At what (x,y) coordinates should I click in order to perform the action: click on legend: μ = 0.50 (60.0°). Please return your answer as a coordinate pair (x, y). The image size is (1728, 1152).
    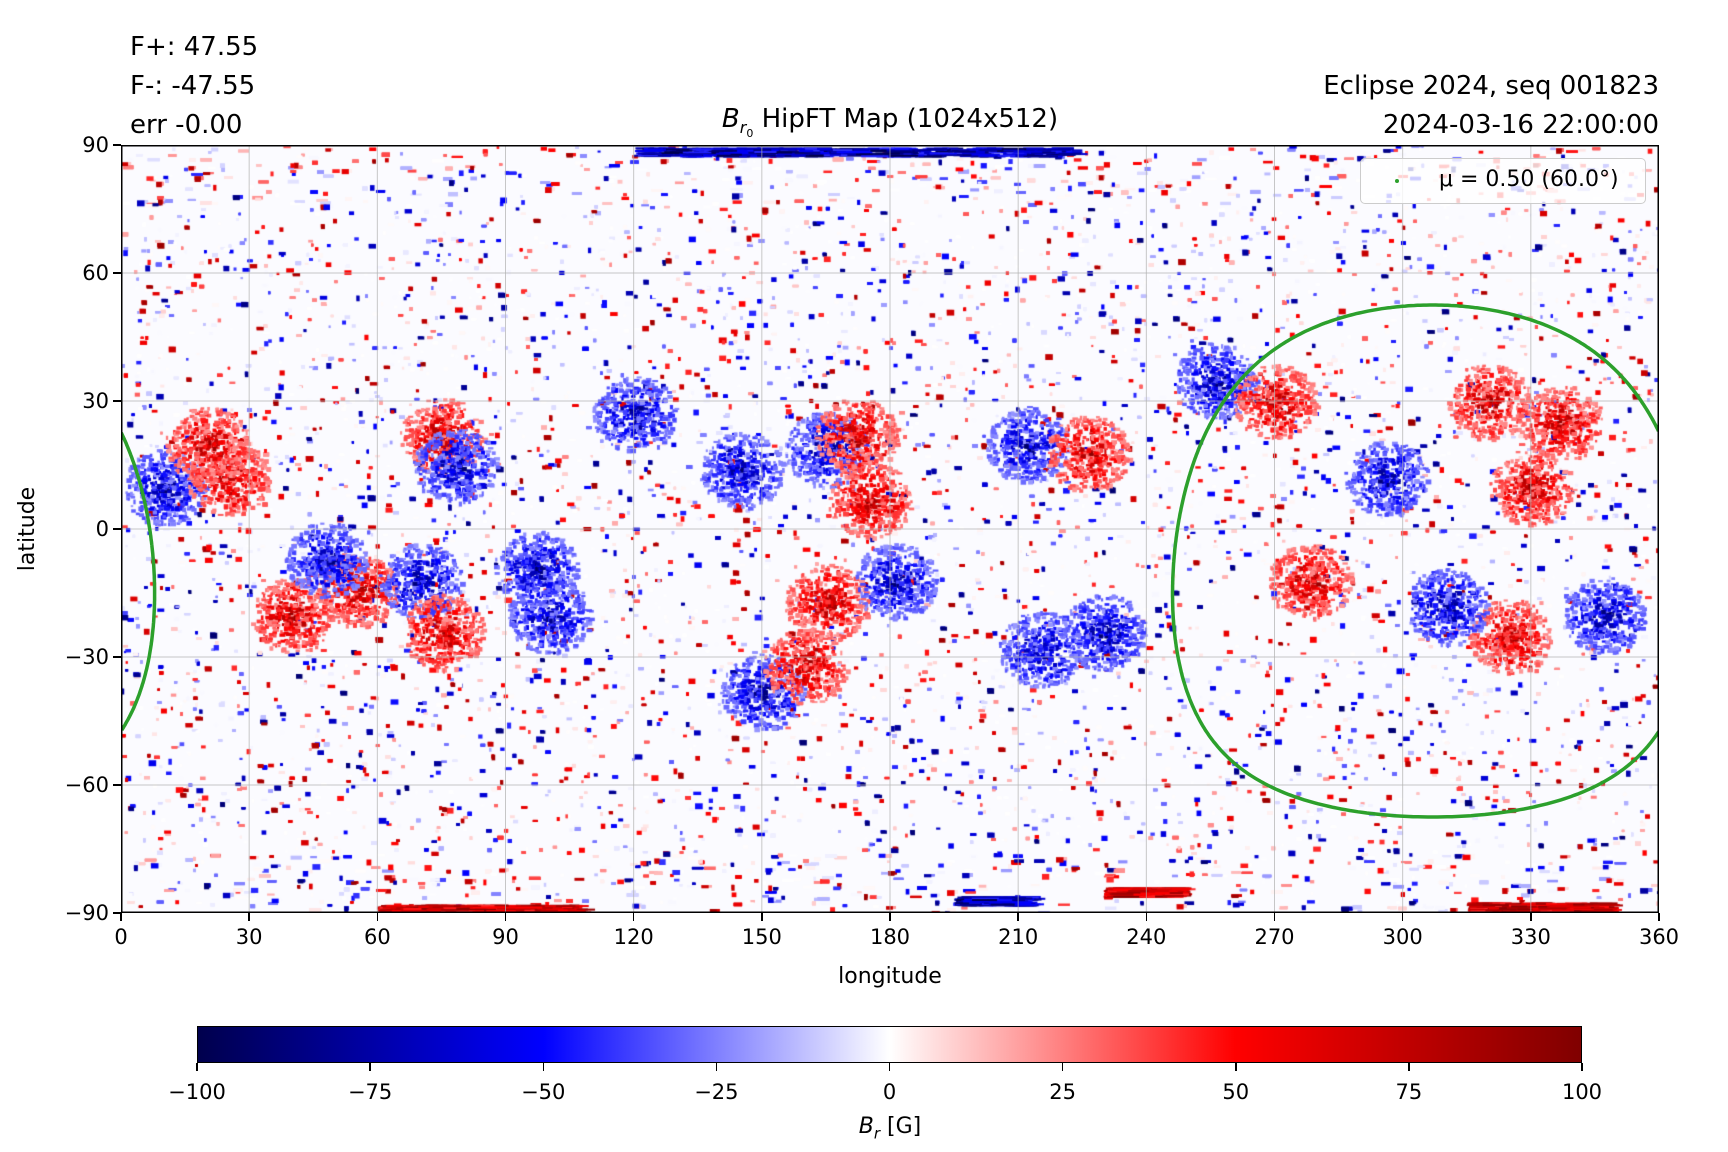
    Looking at the image, I should click on (1503, 181).